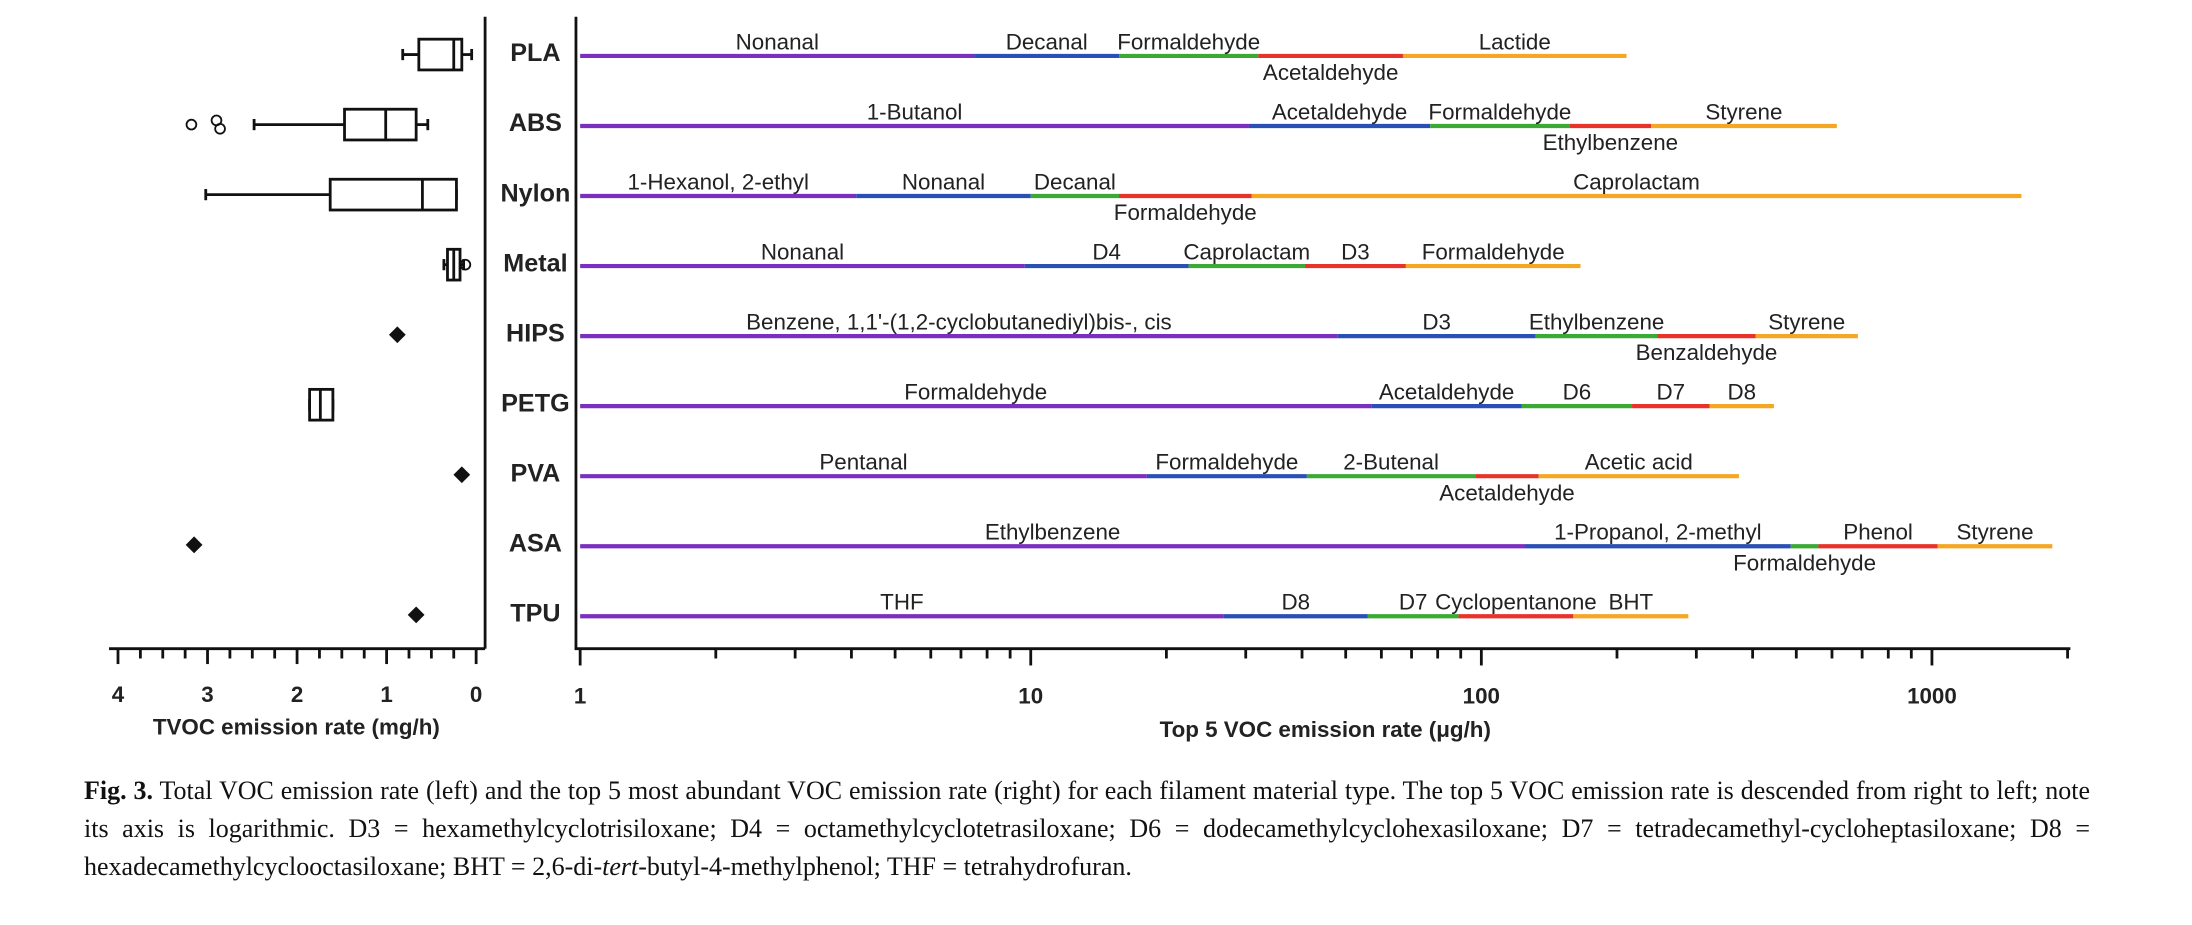 The height and width of the screenshot is (925, 2192). What do you see at coordinates (207, 694) in the screenshot?
I see `x-tick-label: 3` at bounding box center [207, 694].